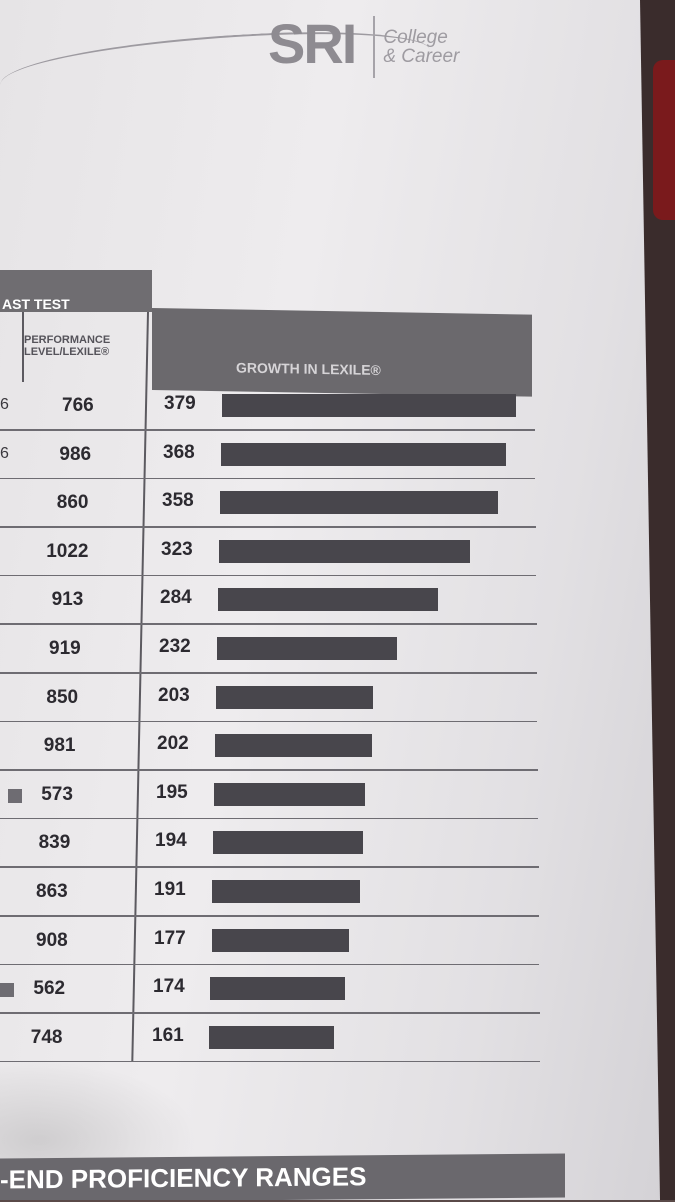  What do you see at coordinates (78, 405) in the screenshot?
I see `performance-cell: 766` at bounding box center [78, 405].